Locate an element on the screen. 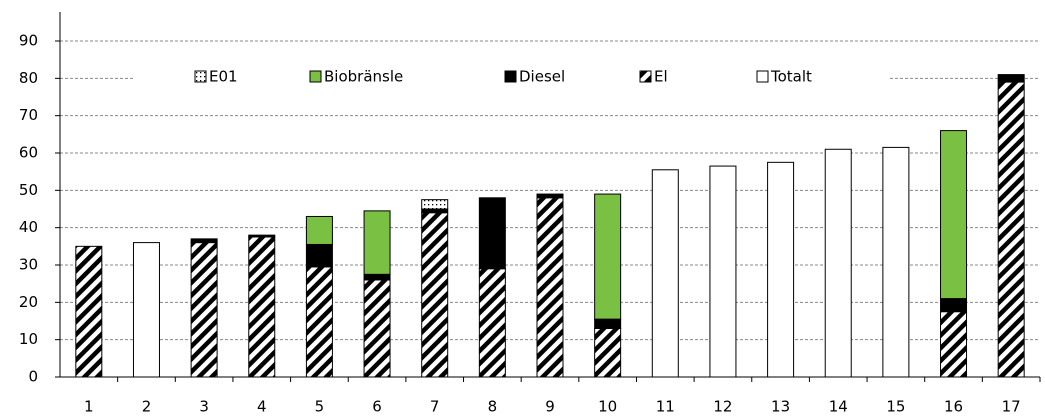  x-tick-label: 12 is located at coordinates (722, 407).